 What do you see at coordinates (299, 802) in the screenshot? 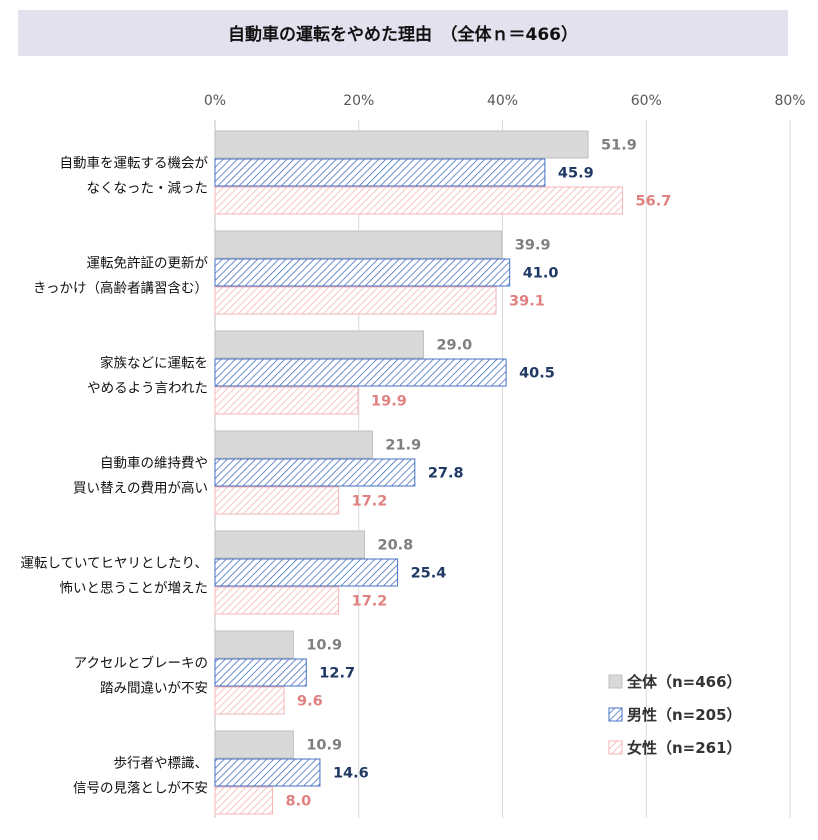
I see `data-label: 8.0` at bounding box center [299, 802].